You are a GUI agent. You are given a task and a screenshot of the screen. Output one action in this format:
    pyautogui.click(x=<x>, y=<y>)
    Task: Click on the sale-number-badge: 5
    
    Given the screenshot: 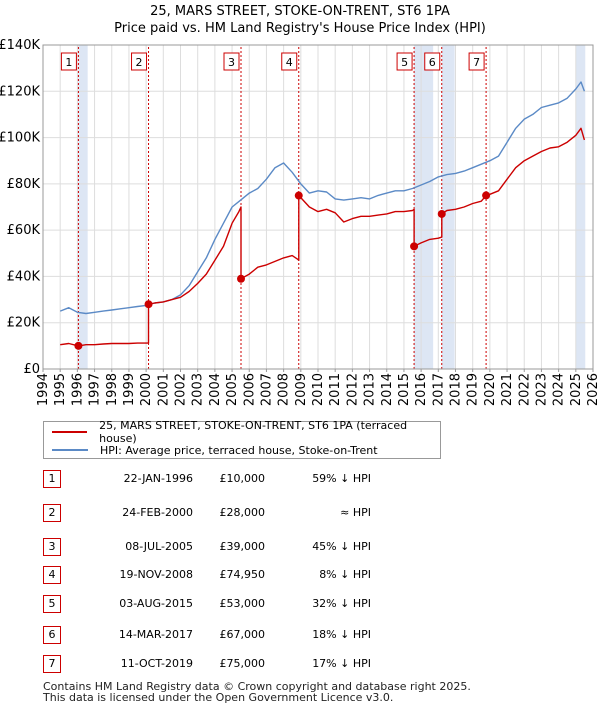 What is the action you would take?
    pyautogui.click(x=52, y=604)
    